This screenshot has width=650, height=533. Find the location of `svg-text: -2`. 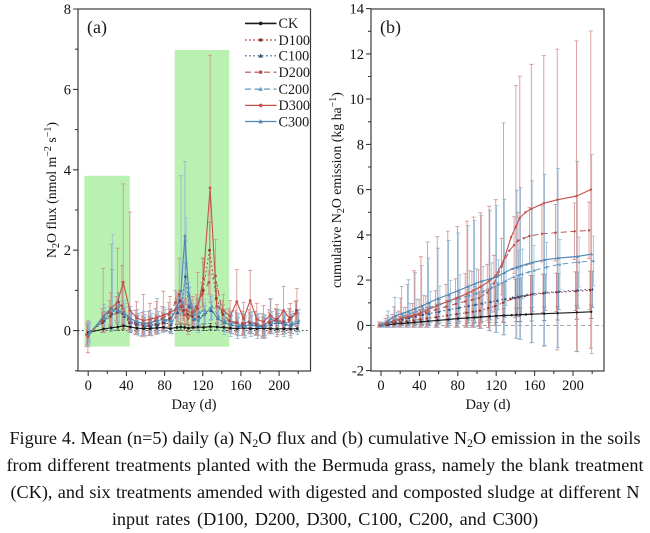

svg-text: -2 is located at coordinates (358, 372).